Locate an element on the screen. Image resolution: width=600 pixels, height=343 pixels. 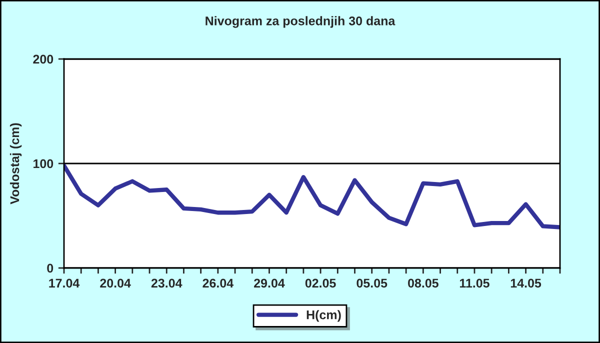
x-tick-label: 23.04 is located at coordinates (166, 283).